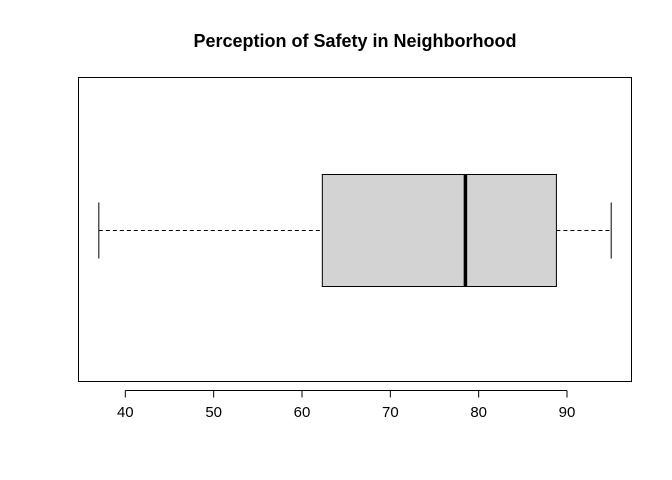  I want to click on x-tick-label: 90, so click(567, 412).